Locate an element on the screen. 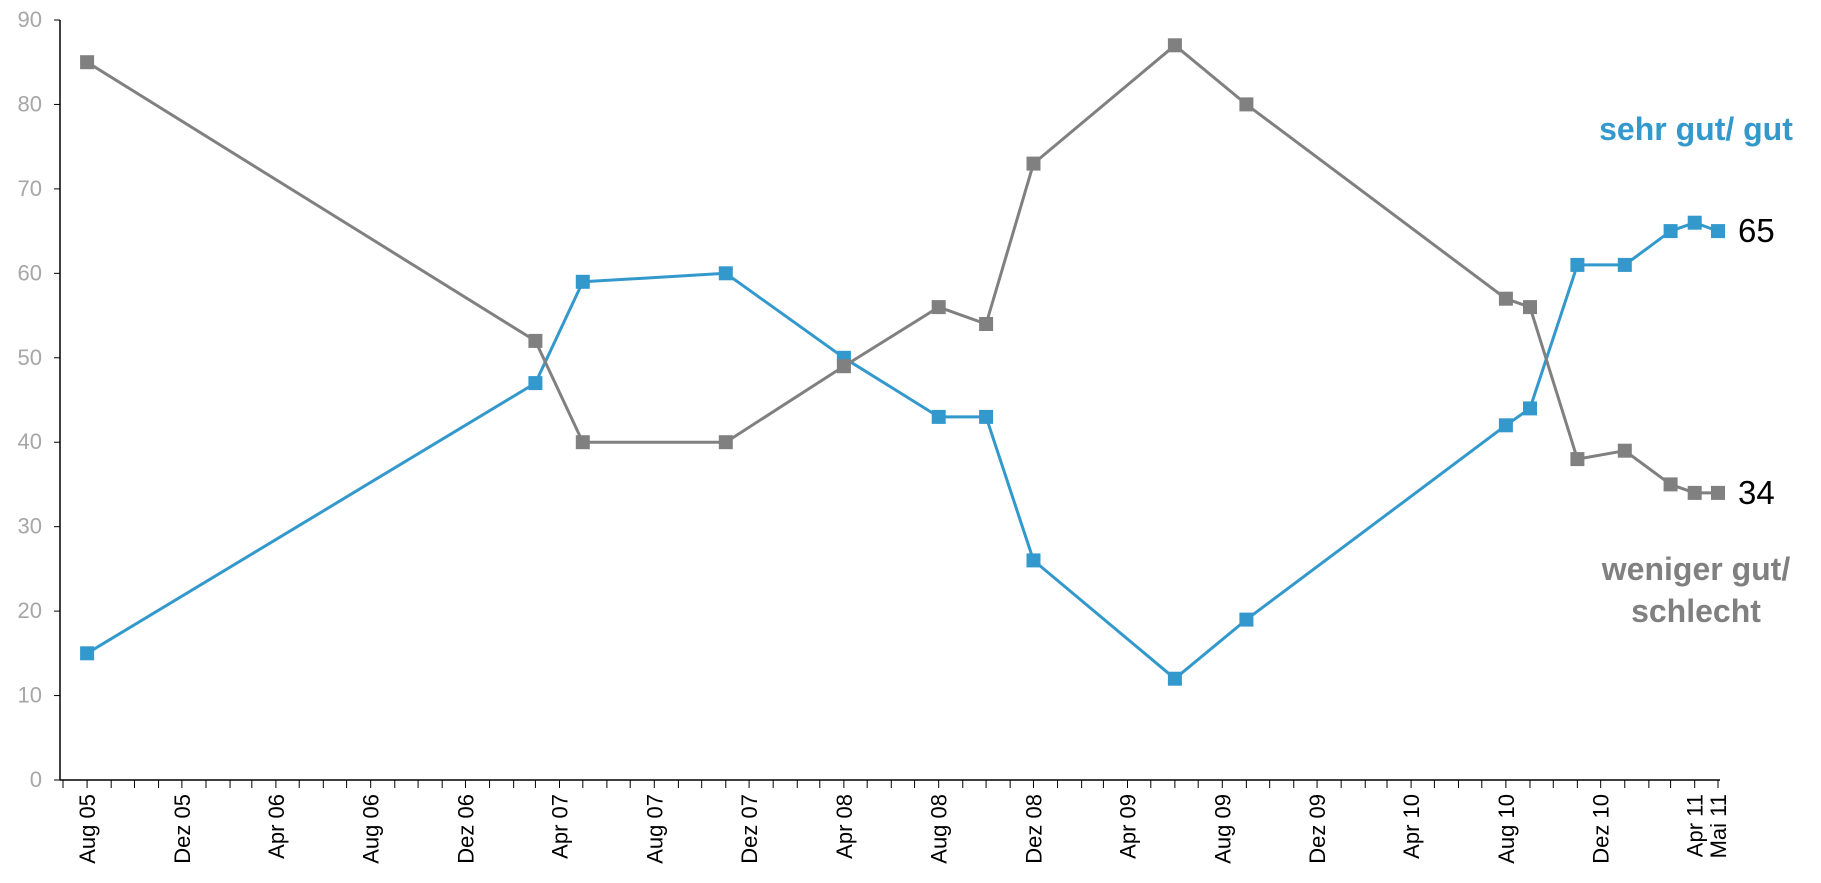 The width and height of the screenshot is (1821, 883). x-tick-label: Dez 06 is located at coordinates (465, 829).